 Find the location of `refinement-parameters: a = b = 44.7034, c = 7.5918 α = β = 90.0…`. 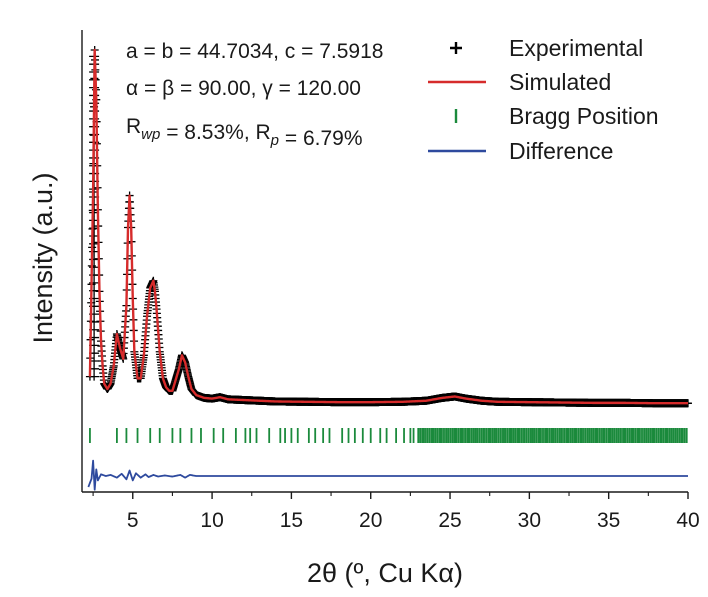

refinement-parameters: a = b = 44.7034, c = 7.5918 α = β = 90.0… is located at coordinates (254, 95).